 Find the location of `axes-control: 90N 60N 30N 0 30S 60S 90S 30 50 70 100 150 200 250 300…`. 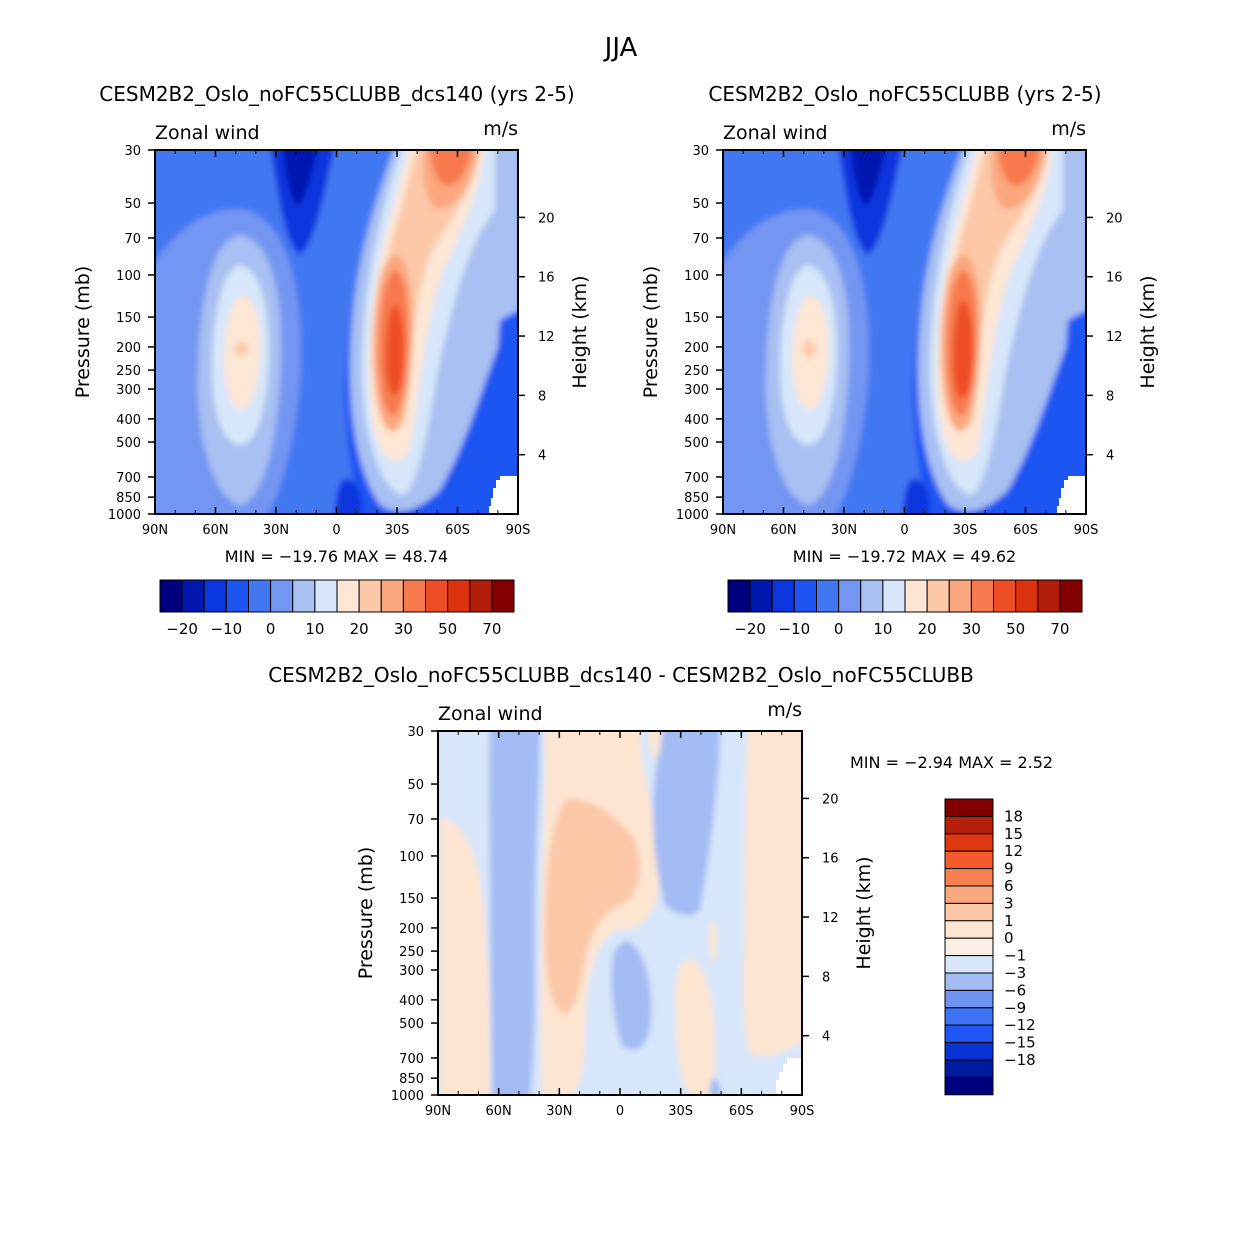

axes-control: 90N 60N 30N 0 30S 60S 90S 30 50 70 100 150 200 250 300… is located at coordinates (899, 355).